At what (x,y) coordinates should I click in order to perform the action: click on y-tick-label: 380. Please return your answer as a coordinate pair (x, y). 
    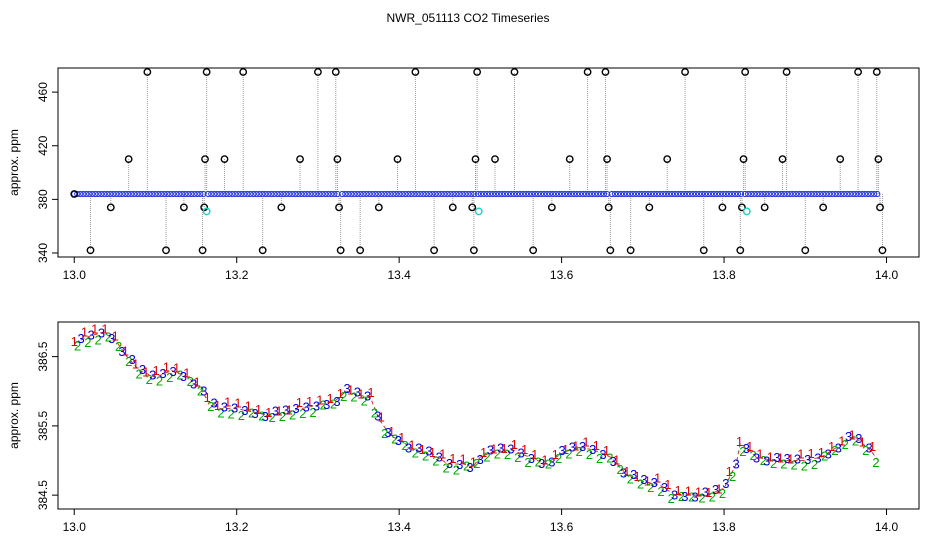
    Looking at the image, I should click on (43, 199).